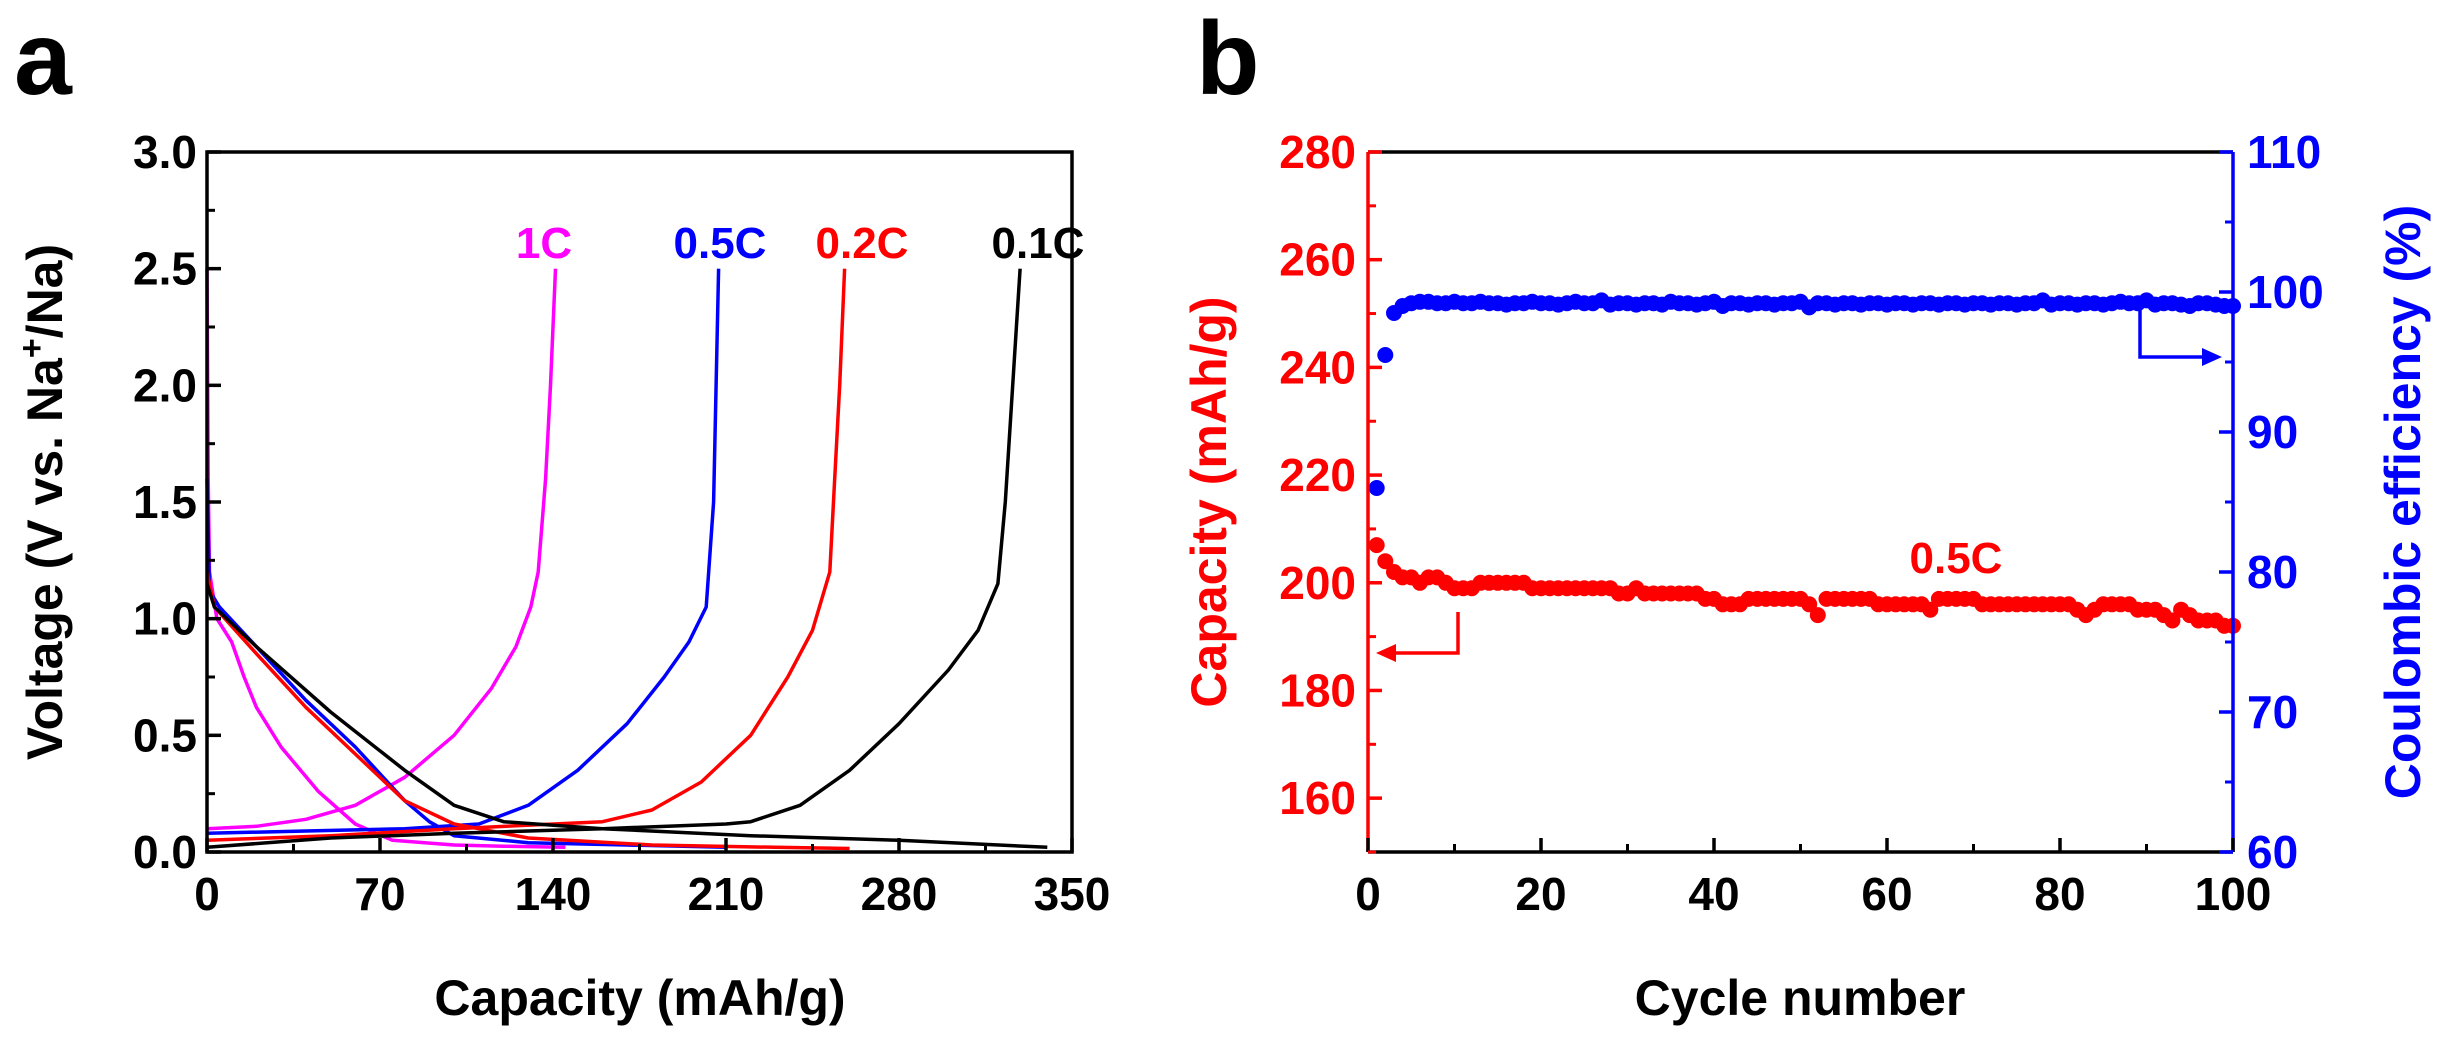 This screenshot has width=2462, height=1048. I want to click on panel-a-ylabel: Voltage (V vs. Na+/Na), so click(43, 502).